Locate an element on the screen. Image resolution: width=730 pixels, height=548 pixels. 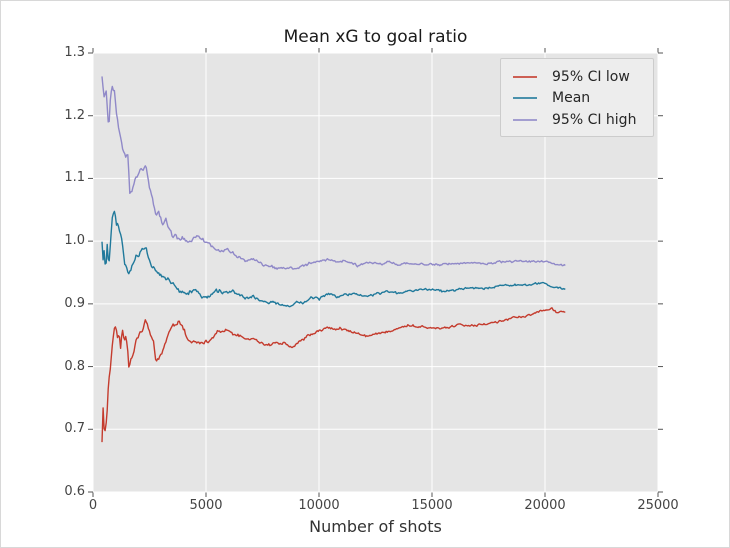
legend-item: 95% CI high is located at coordinates (579, 119).